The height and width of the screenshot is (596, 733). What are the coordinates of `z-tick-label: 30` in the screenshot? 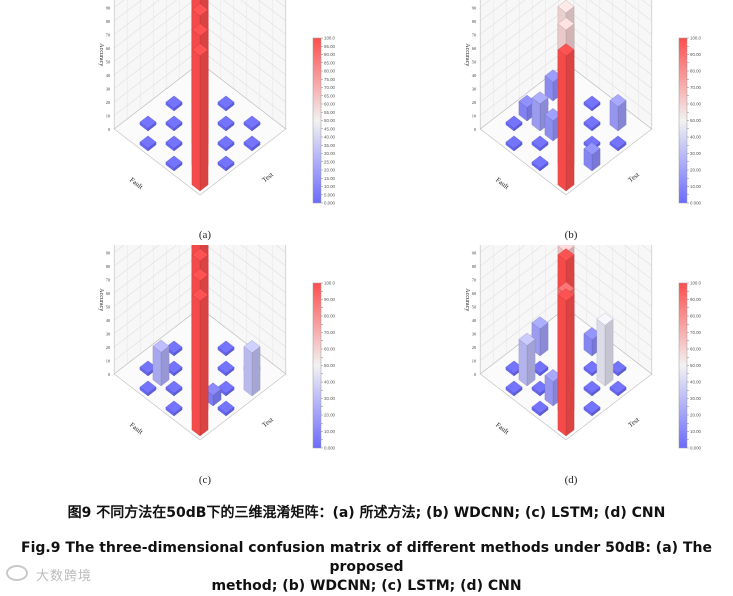 It's located at (108, 334).